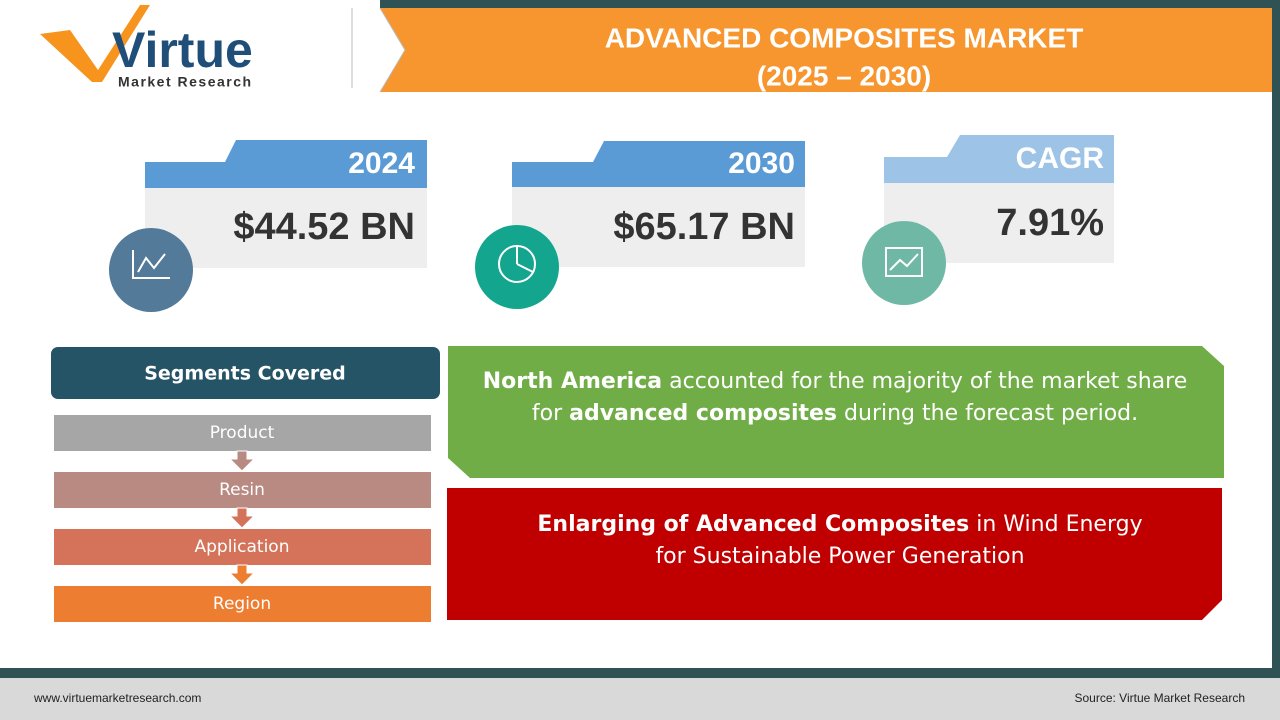  Describe the element at coordinates (640, 673) in the screenshot. I see `bottom-band` at that location.